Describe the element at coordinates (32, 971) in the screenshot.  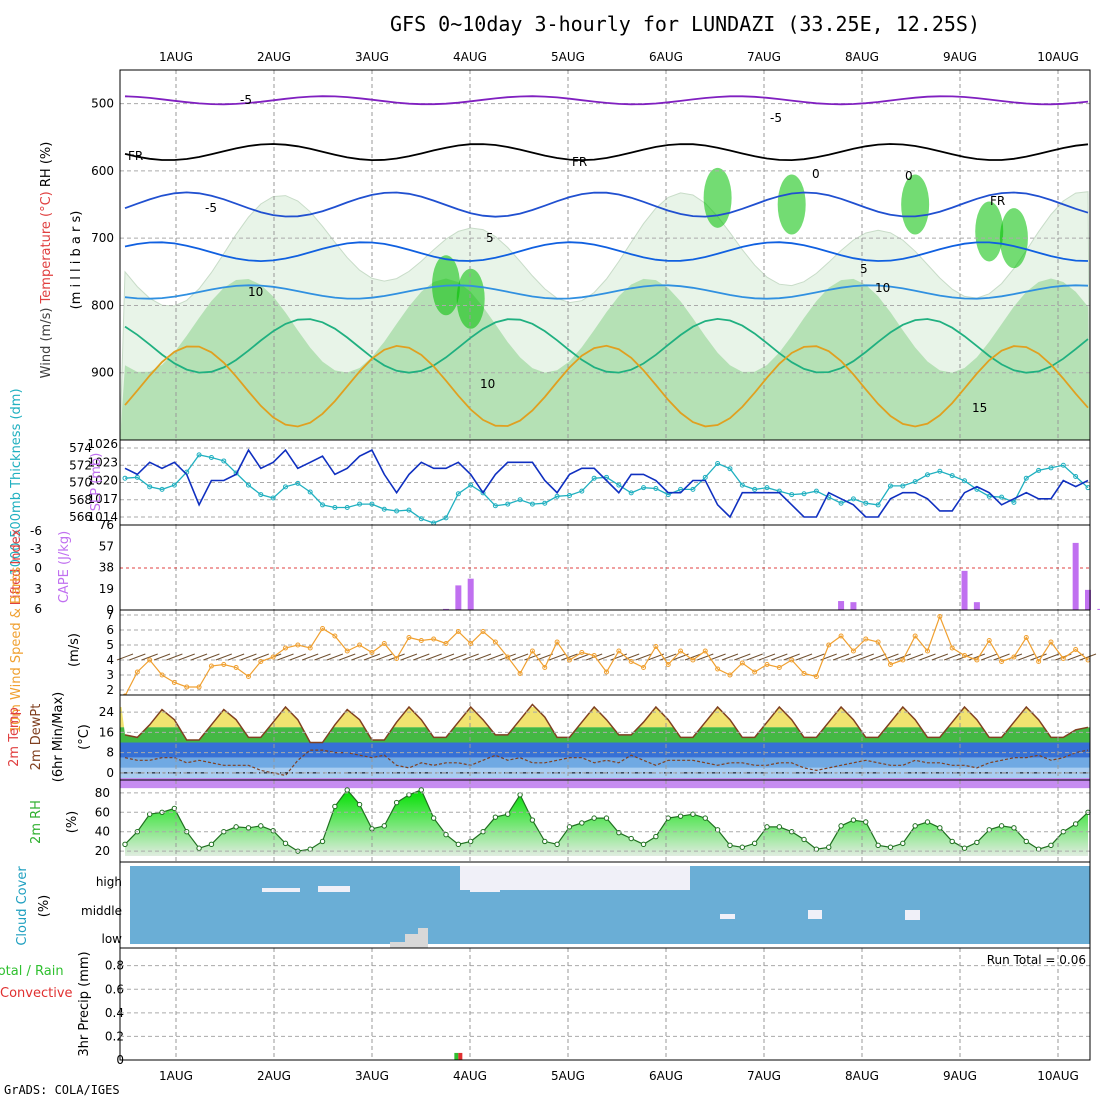
I see `precip-total-label: Total / Rain` at that location.